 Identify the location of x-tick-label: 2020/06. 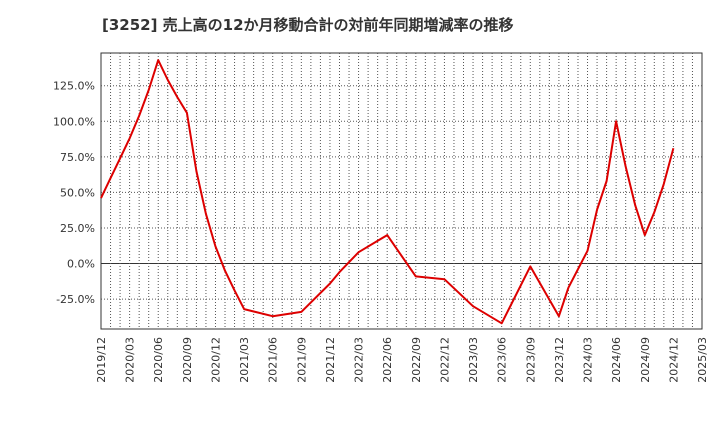
(158, 360).